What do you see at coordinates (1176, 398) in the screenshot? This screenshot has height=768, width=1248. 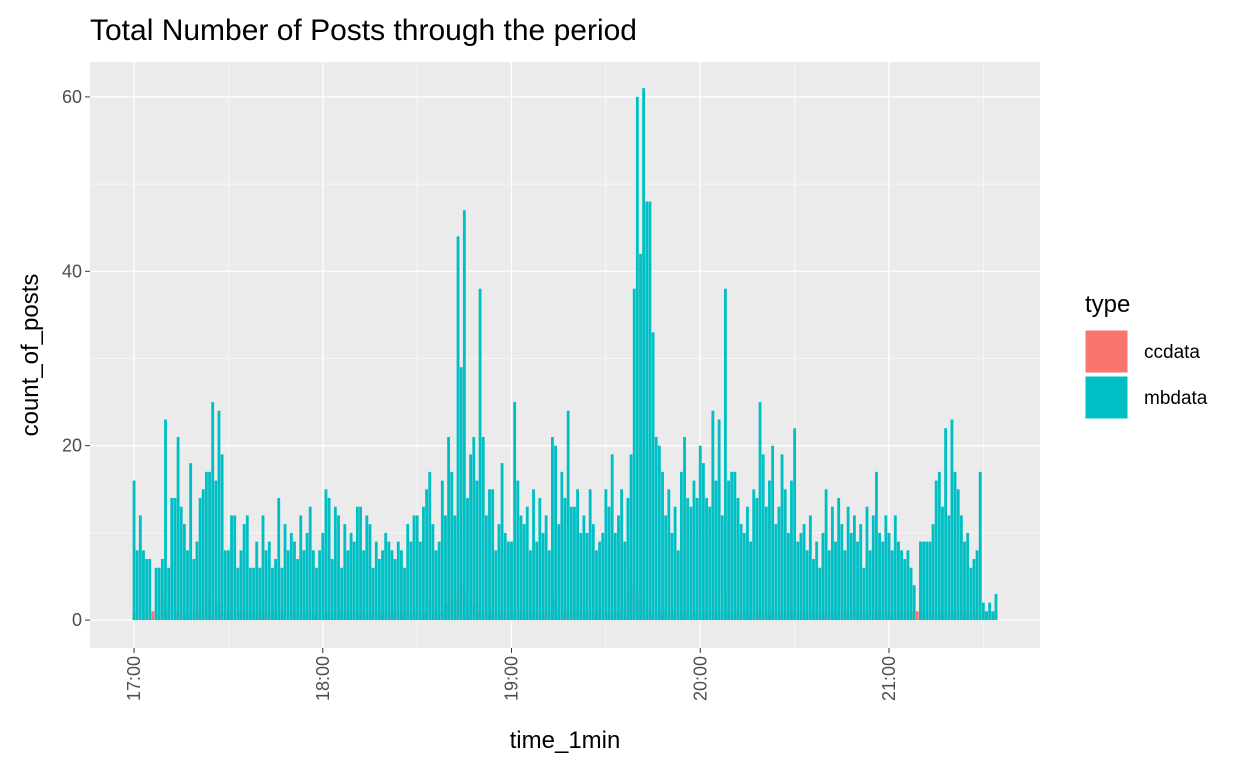 I see `legend-label: mbdata` at bounding box center [1176, 398].